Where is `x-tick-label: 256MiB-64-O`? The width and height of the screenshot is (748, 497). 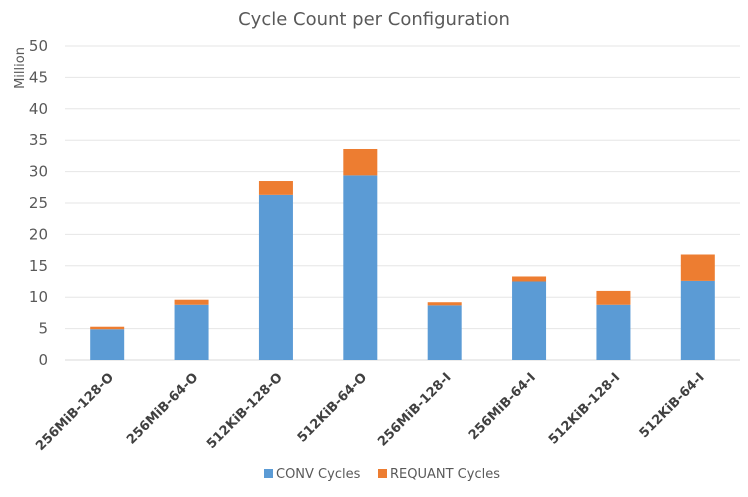
x-tick-label: 256MiB-64-O is located at coordinates (162, 408).